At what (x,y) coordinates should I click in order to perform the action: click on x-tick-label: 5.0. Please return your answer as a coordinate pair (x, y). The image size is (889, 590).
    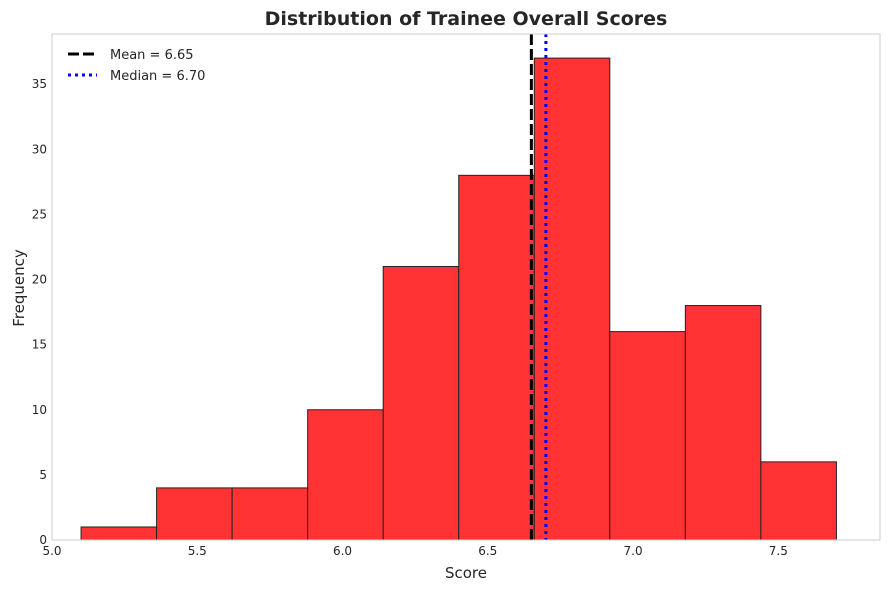
    Looking at the image, I should click on (51, 551).